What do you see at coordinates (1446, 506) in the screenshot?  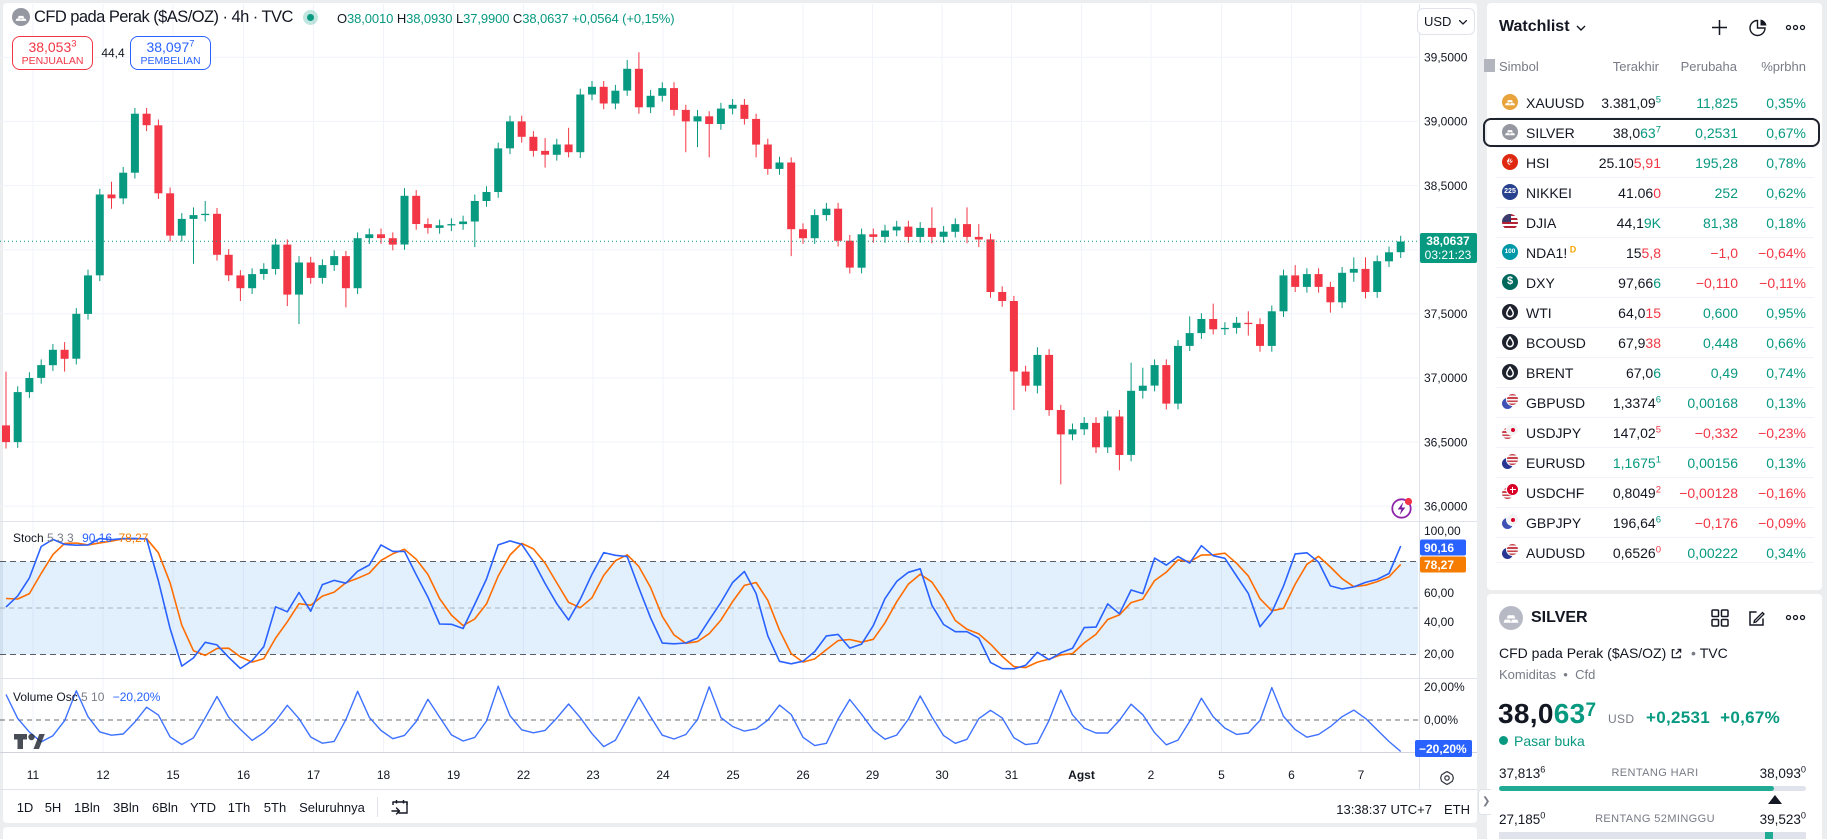 I see `svg-text: 36,0000` at bounding box center [1446, 506].